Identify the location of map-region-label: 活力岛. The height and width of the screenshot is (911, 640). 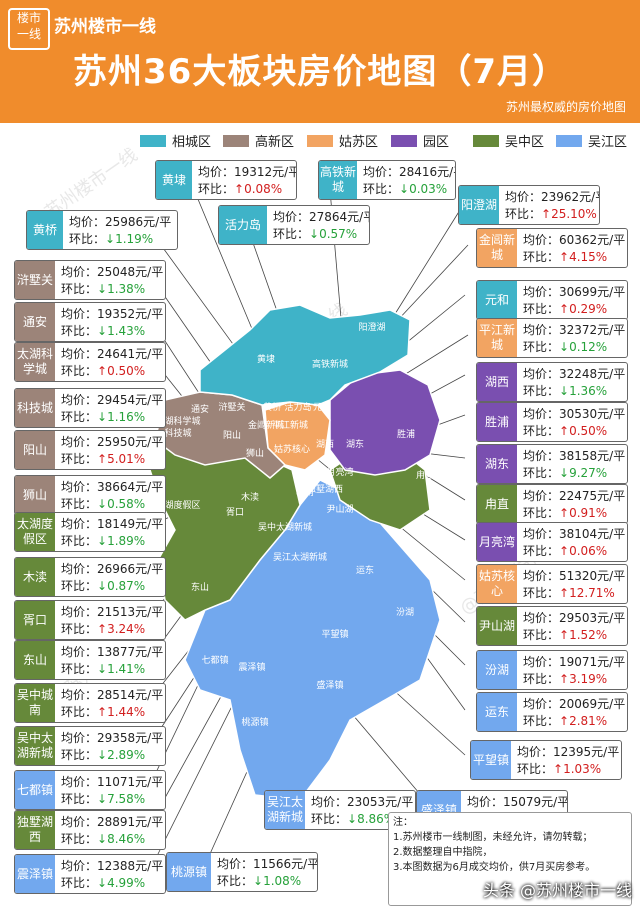
(297, 407).